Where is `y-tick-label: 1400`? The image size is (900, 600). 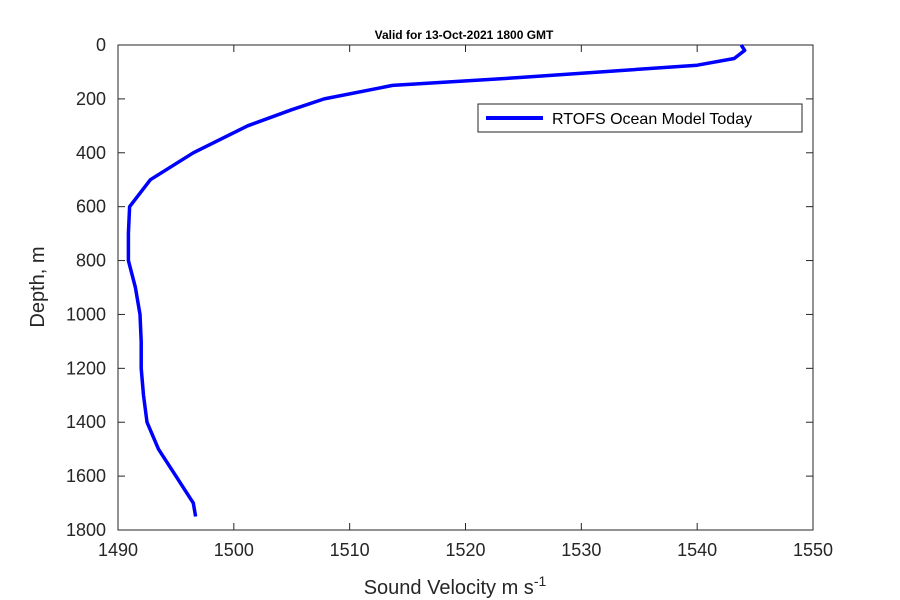 y-tick-label: 1400 is located at coordinates (86, 422).